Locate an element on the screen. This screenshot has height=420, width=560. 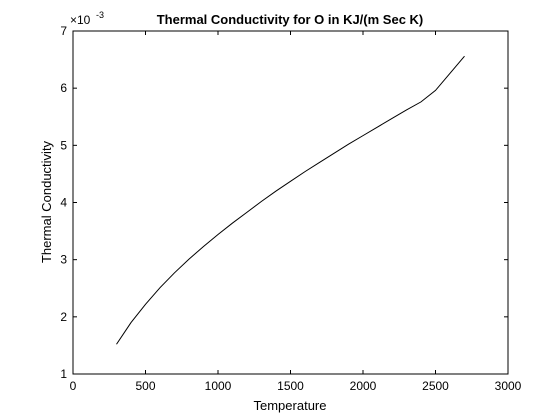
y-exponent-label: ×10 -3 is located at coordinates (87, 18).